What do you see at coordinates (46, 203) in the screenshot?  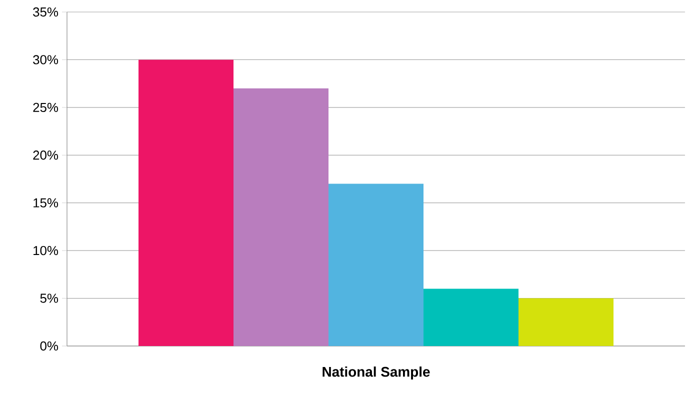 I see `y-tick-label: 15%` at bounding box center [46, 203].